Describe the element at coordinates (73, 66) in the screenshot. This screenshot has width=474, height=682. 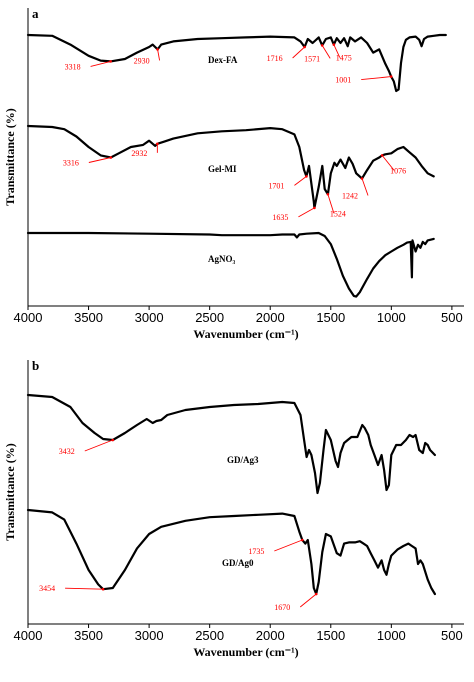
I see `peak-label: 3318` at that location.